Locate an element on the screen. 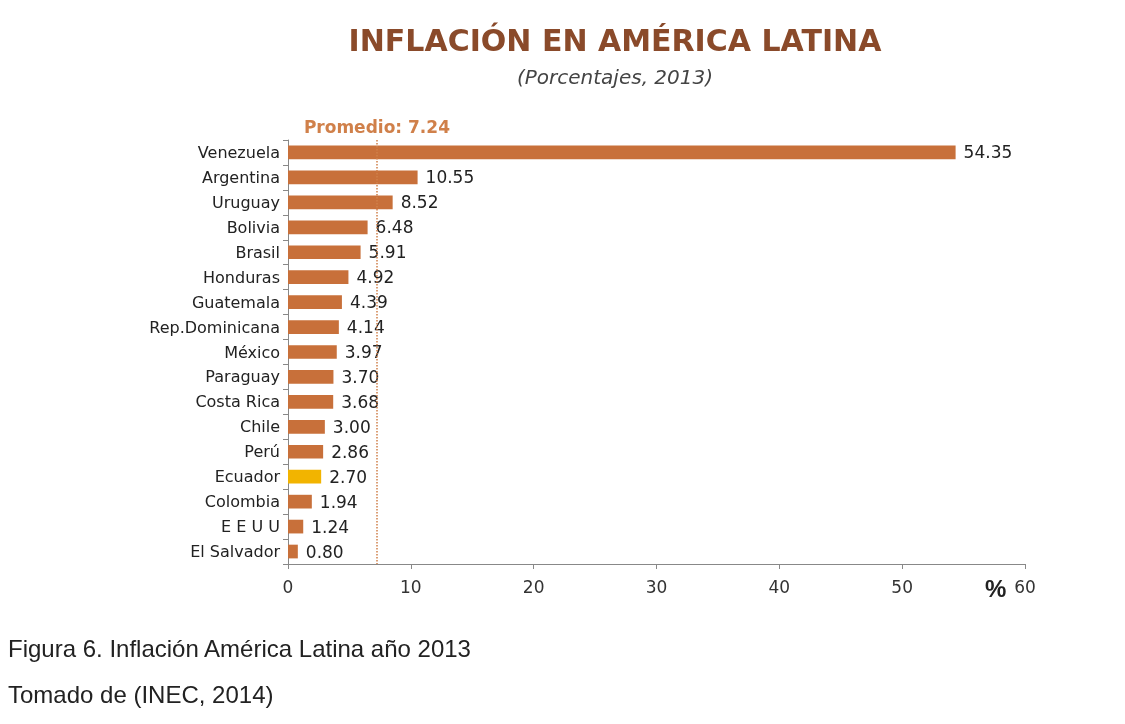  y-tick-label: E E U U is located at coordinates (250, 527).